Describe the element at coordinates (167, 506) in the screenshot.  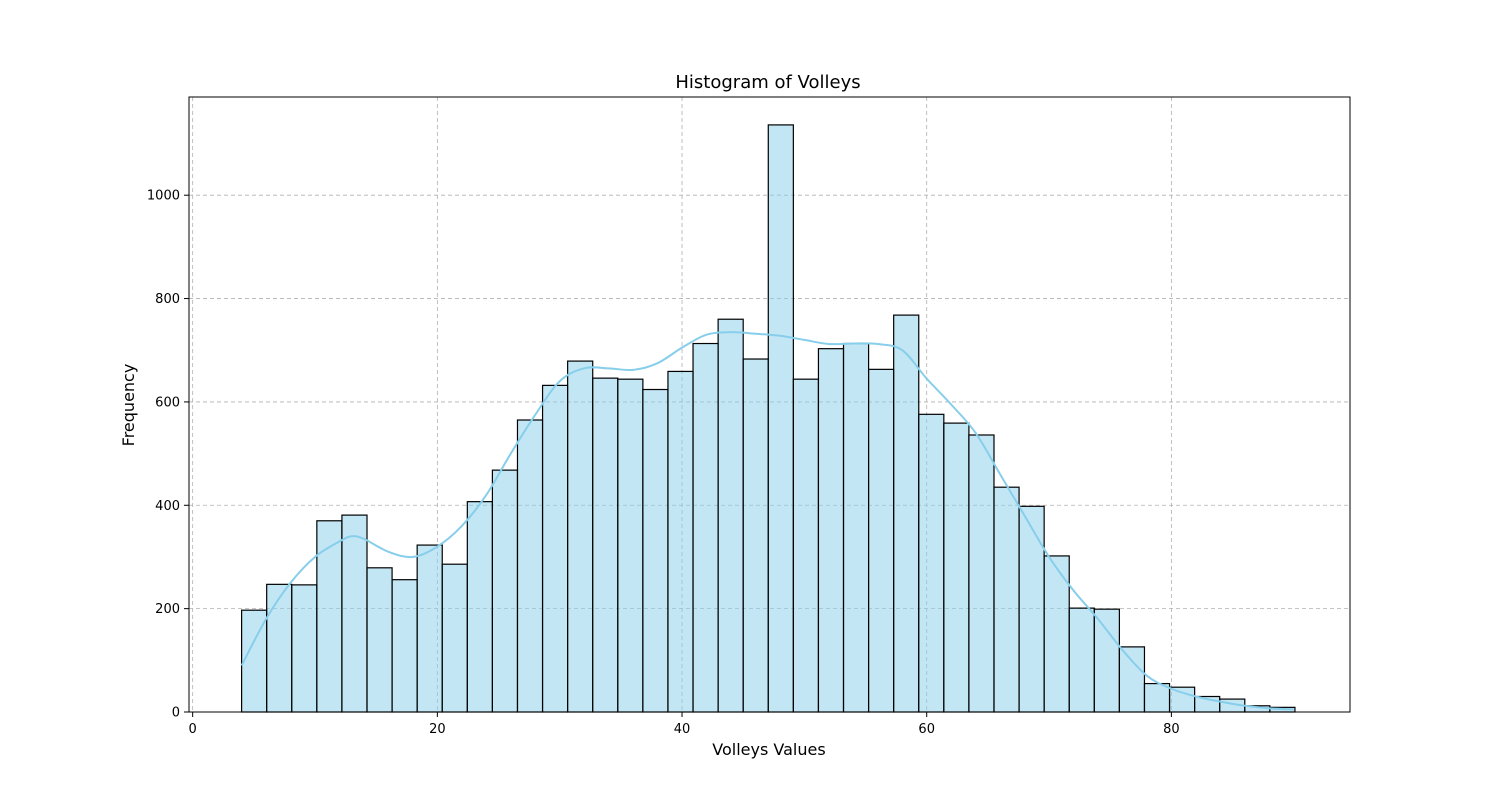
I see `y-tick-label: 400` at that location.